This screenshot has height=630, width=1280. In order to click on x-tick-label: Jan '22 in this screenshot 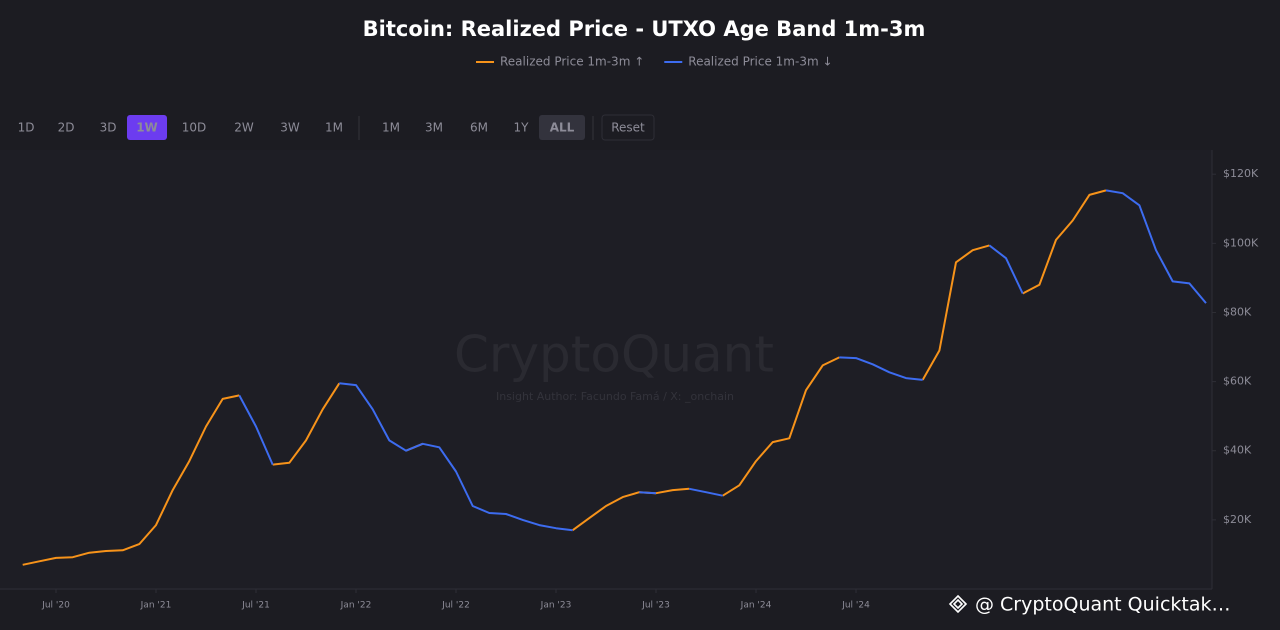, I will do `click(356, 606)`.